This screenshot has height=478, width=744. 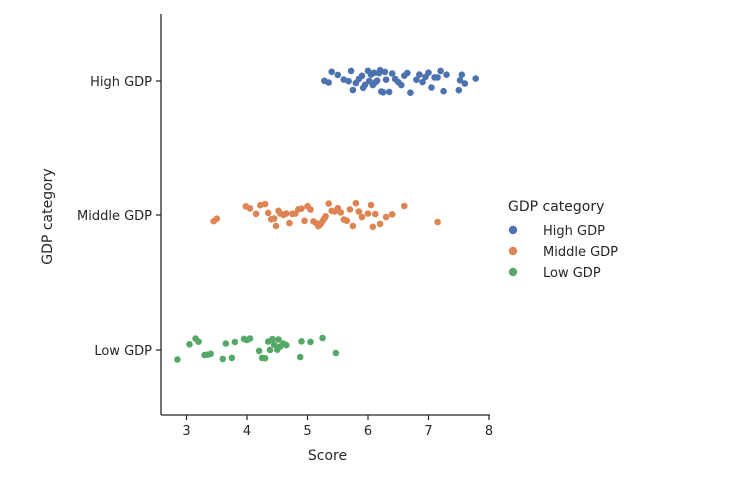 I want to click on x-tick-label: 4, so click(x=247, y=431).